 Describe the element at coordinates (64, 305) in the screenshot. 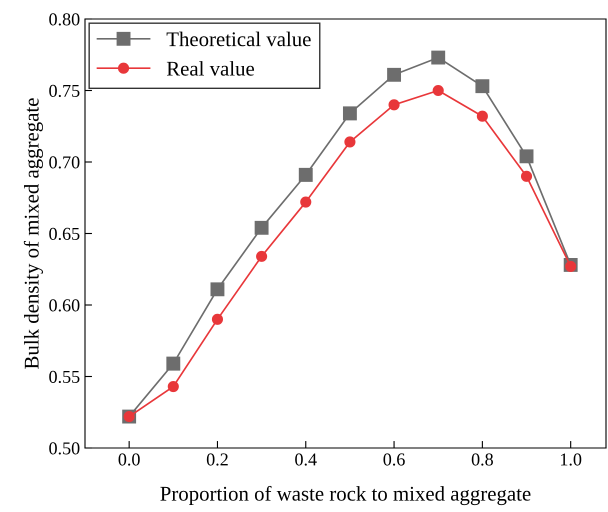

I see `y-tick-label: 0.60` at that location.